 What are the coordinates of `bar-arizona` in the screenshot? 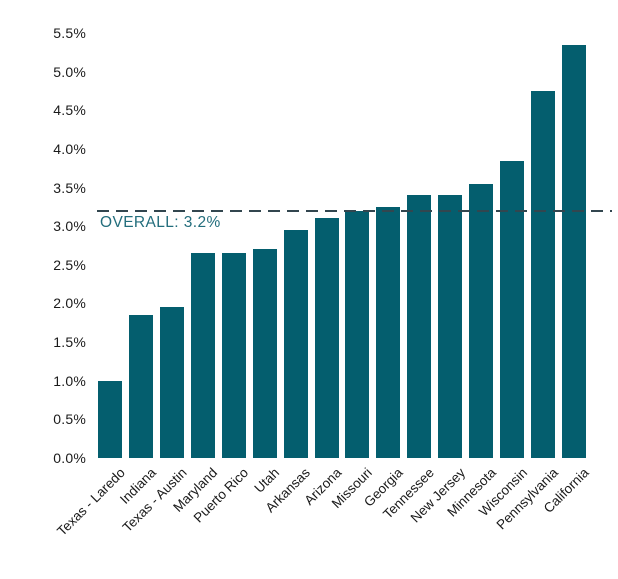 It's located at (326, 338).